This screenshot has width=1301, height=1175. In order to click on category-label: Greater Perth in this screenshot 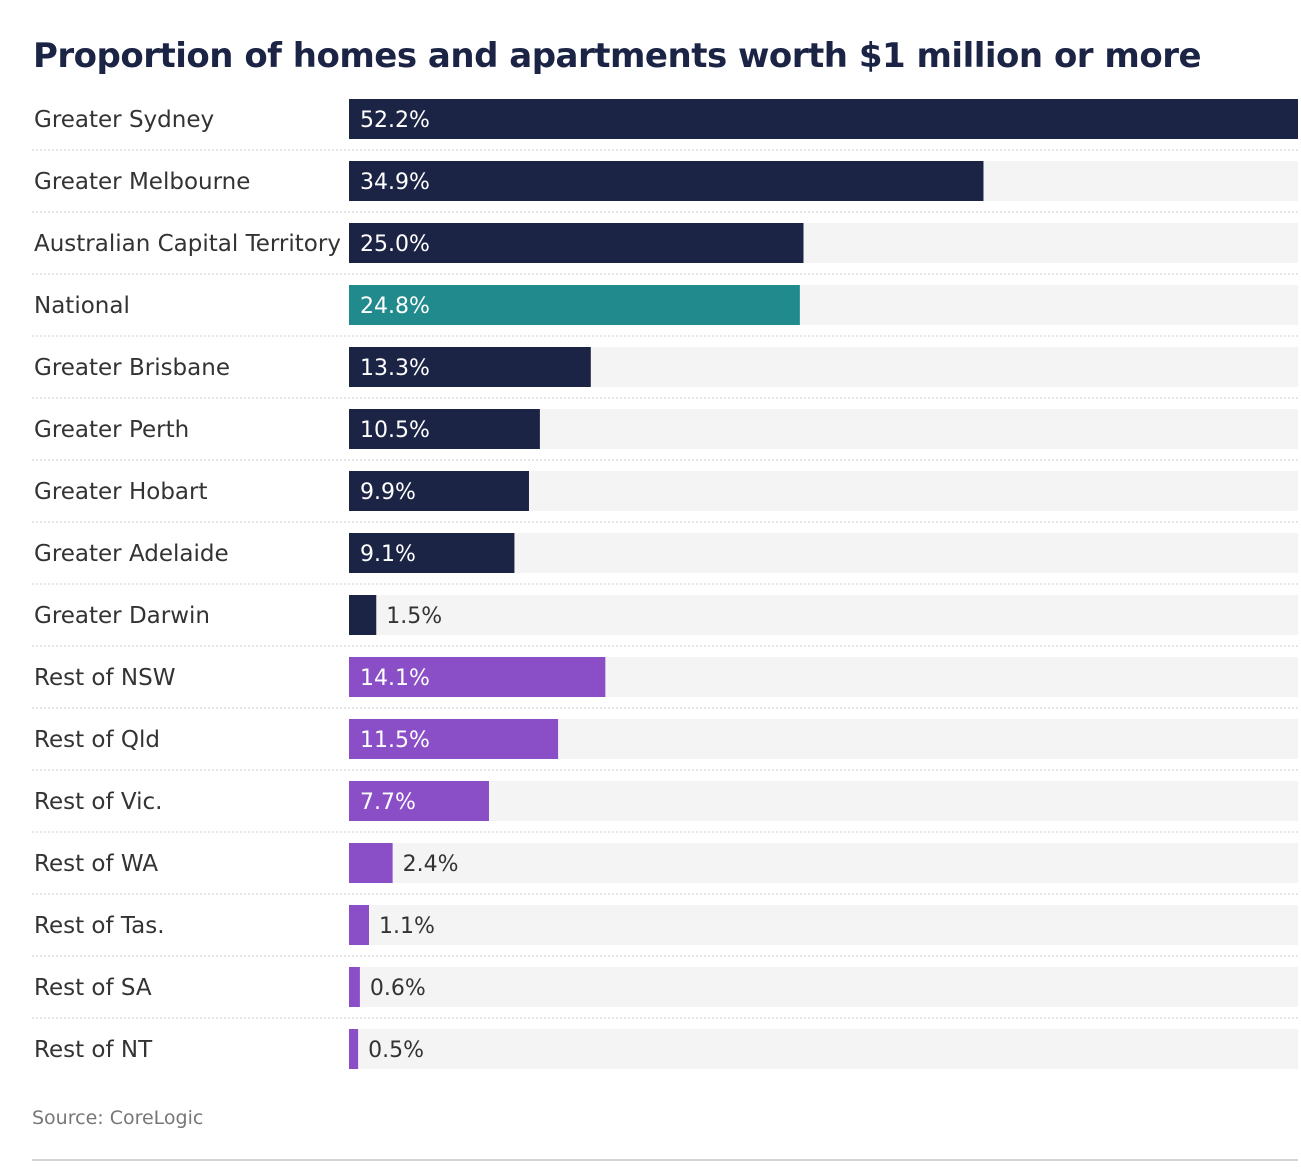, I will do `click(111, 430)`.